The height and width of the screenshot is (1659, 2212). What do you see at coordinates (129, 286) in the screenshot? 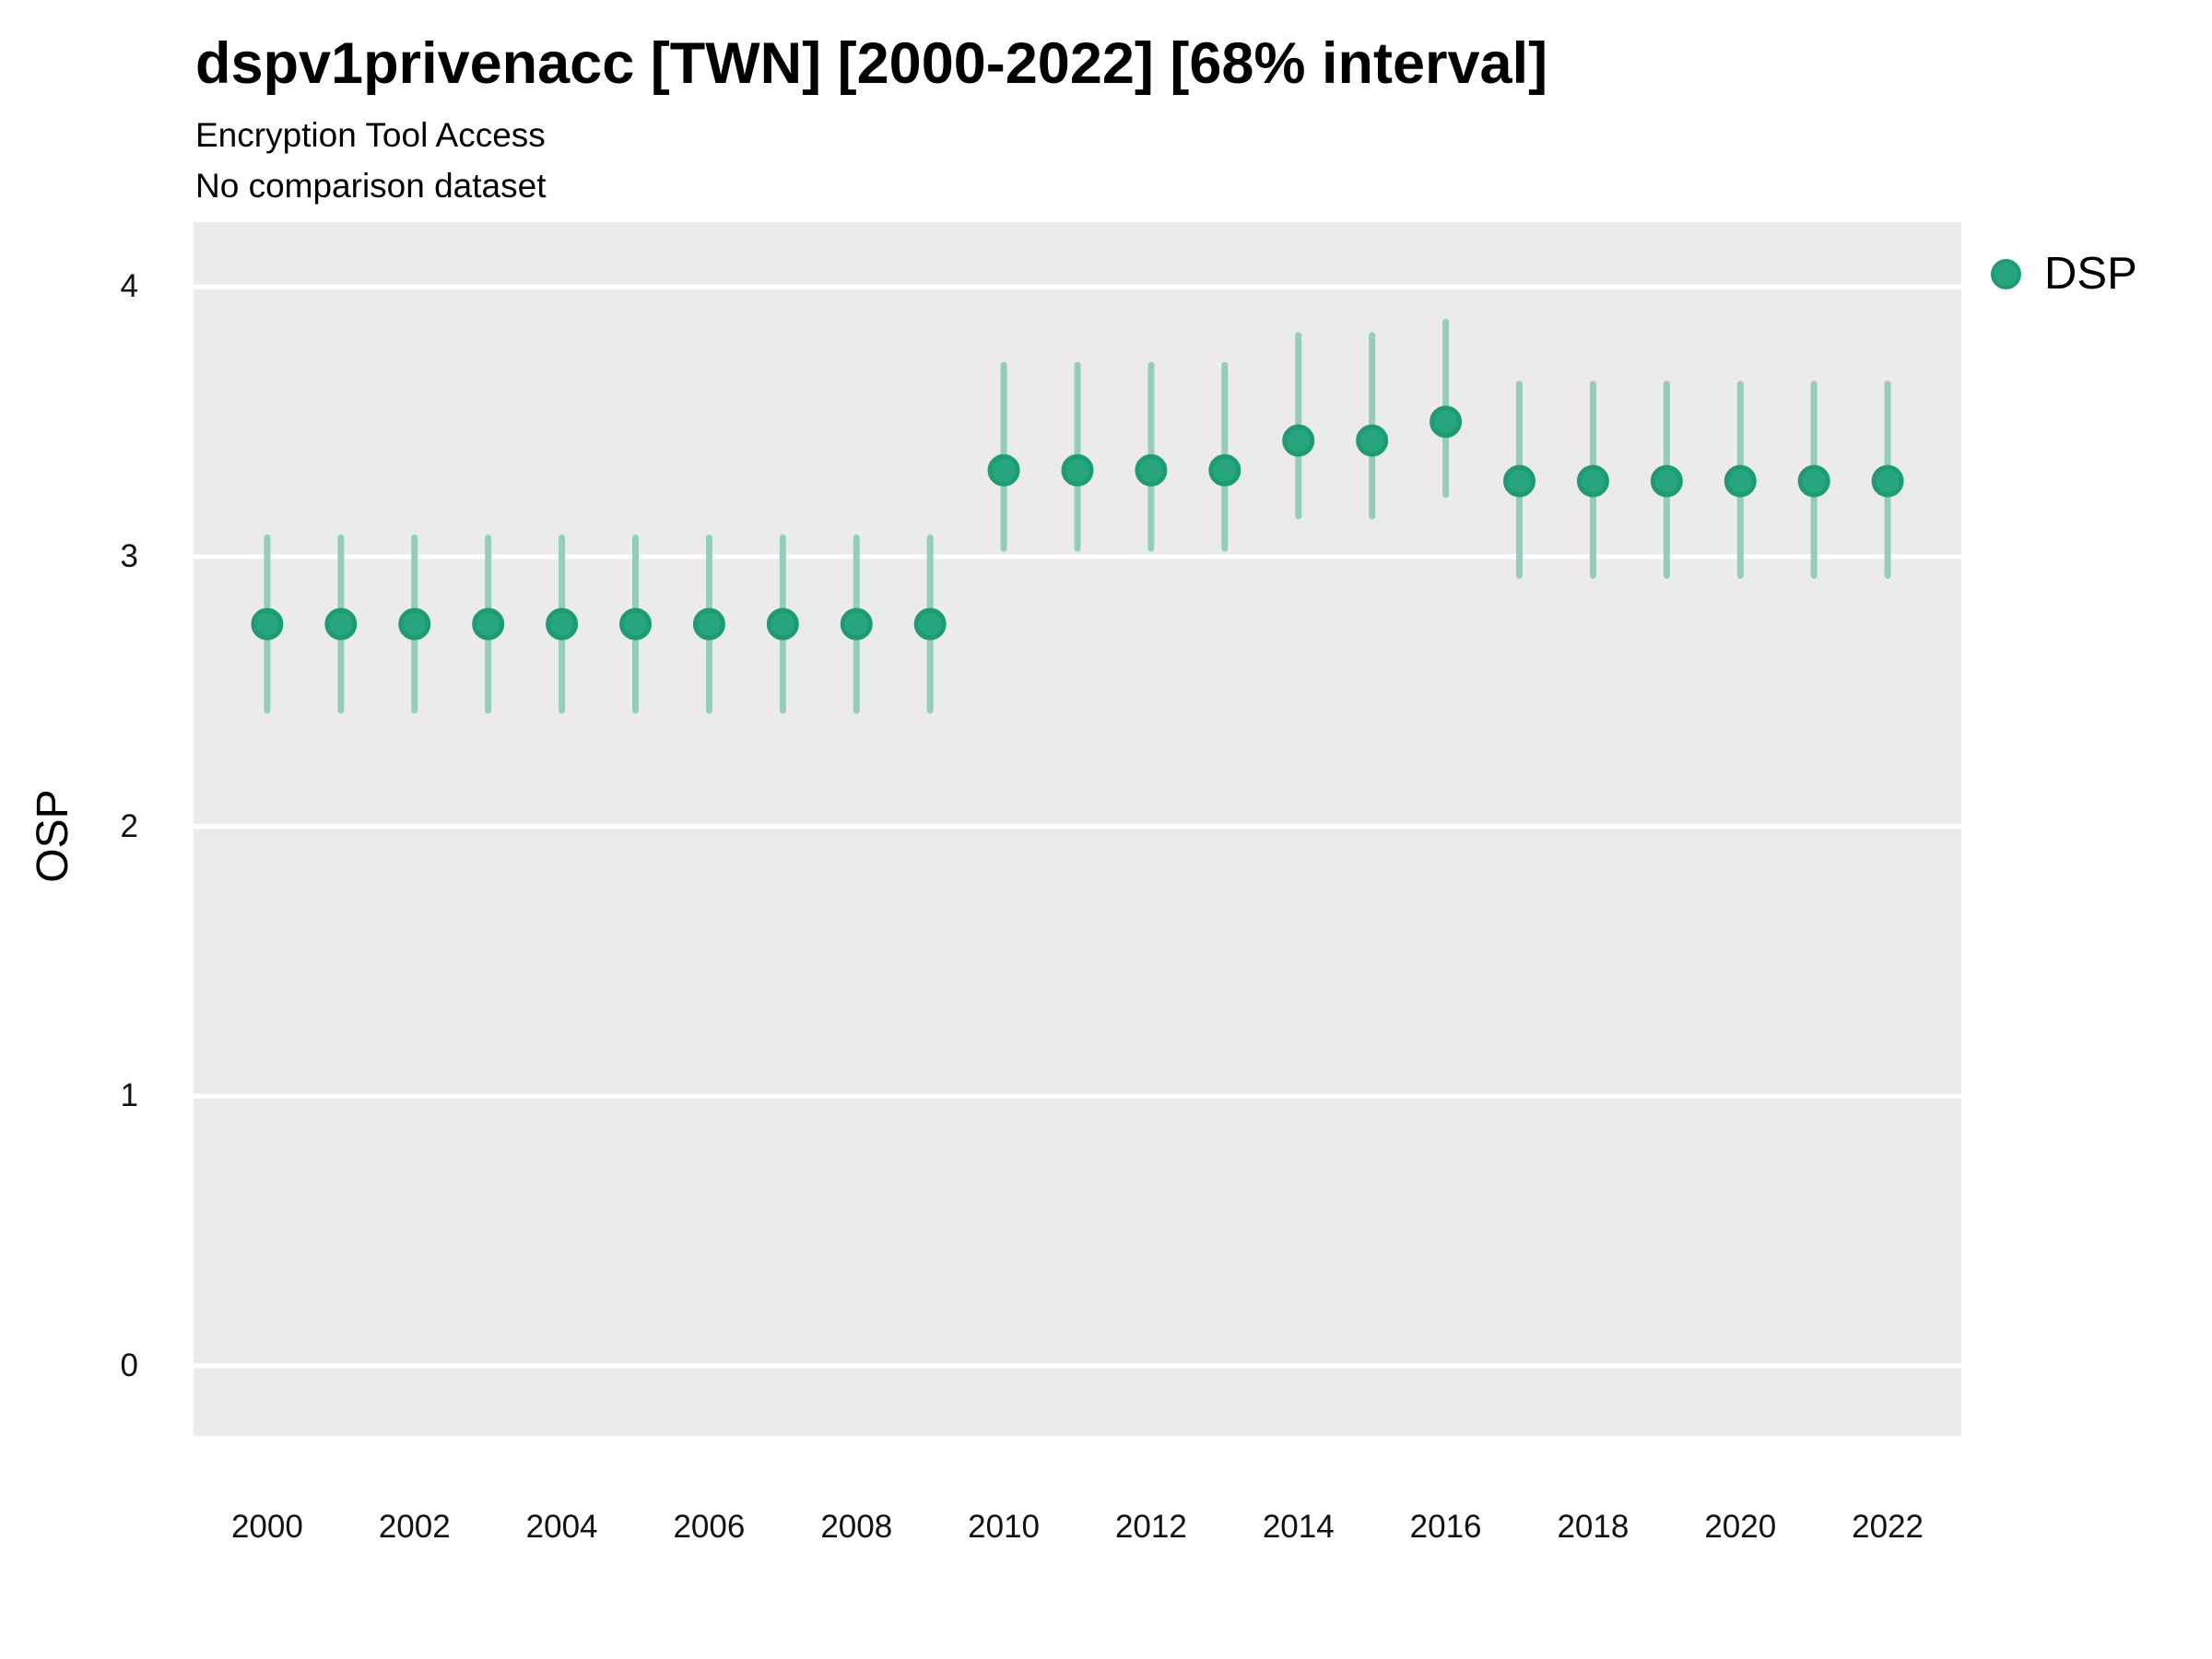
I see `y-tick-label-4: 4` at bounding box center [129, 286].